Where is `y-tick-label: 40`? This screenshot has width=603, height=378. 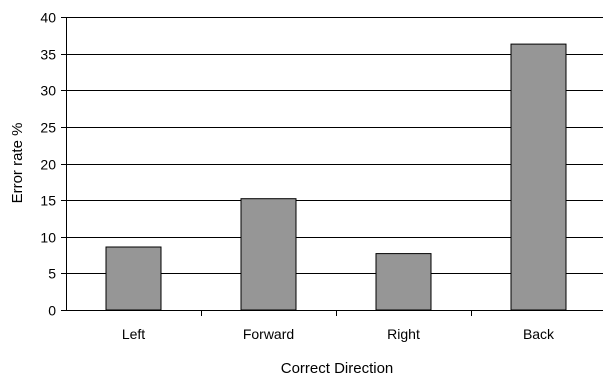 y-tick-label: 40 is located at coordinates (48, 18).